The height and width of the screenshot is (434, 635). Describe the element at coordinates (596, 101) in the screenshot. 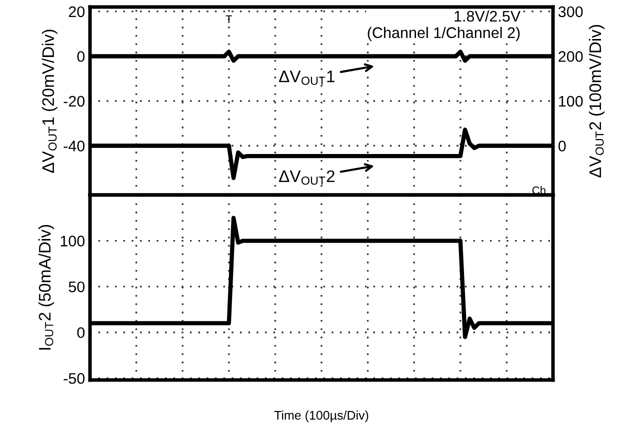

I see `y2-axis-title: ΔV$_{OUT}$2 (100mV/Div)` at that location.